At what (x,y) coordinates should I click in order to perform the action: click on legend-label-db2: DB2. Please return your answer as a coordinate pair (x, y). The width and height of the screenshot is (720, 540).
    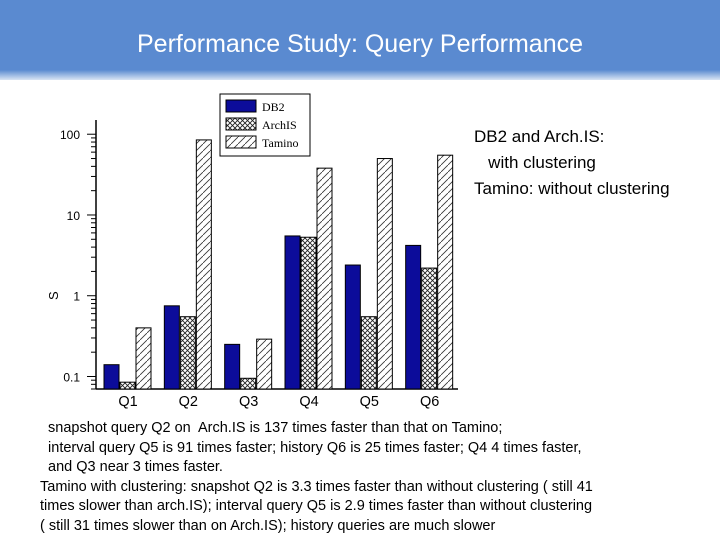
    Looking at the image, I should click on (273, 107).